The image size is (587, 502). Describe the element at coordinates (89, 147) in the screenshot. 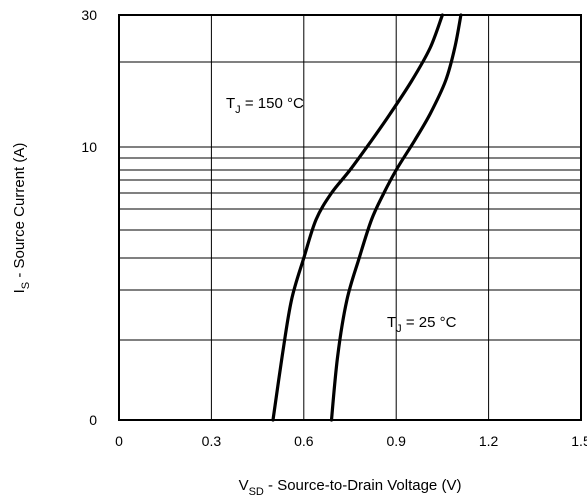

I see `y-tick-label: 10` at that location.